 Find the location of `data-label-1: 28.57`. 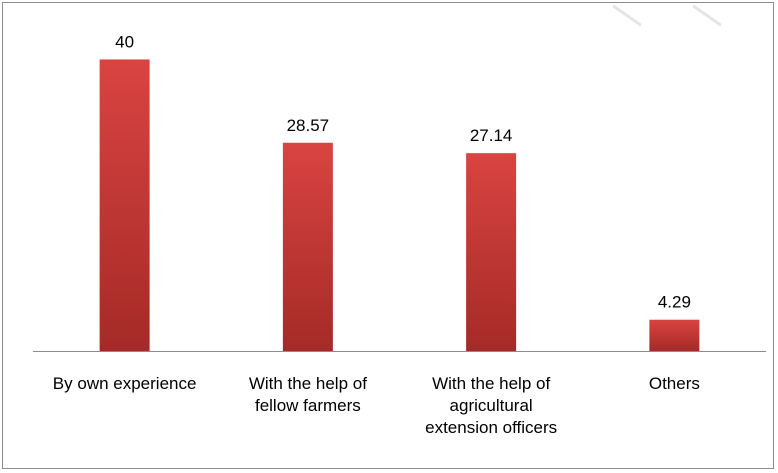

data-label-1: 28.57 is located at coordinates (308, 125).